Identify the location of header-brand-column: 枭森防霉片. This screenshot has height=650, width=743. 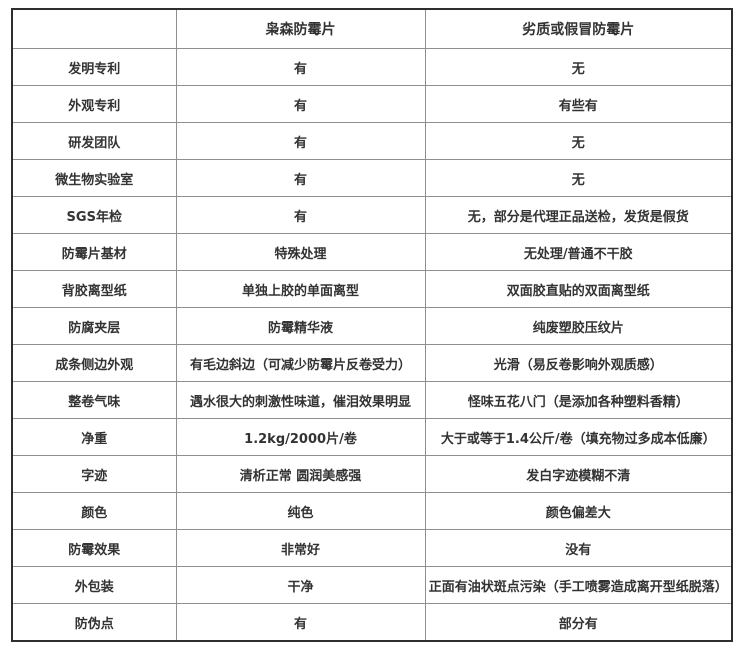
(300, 28).